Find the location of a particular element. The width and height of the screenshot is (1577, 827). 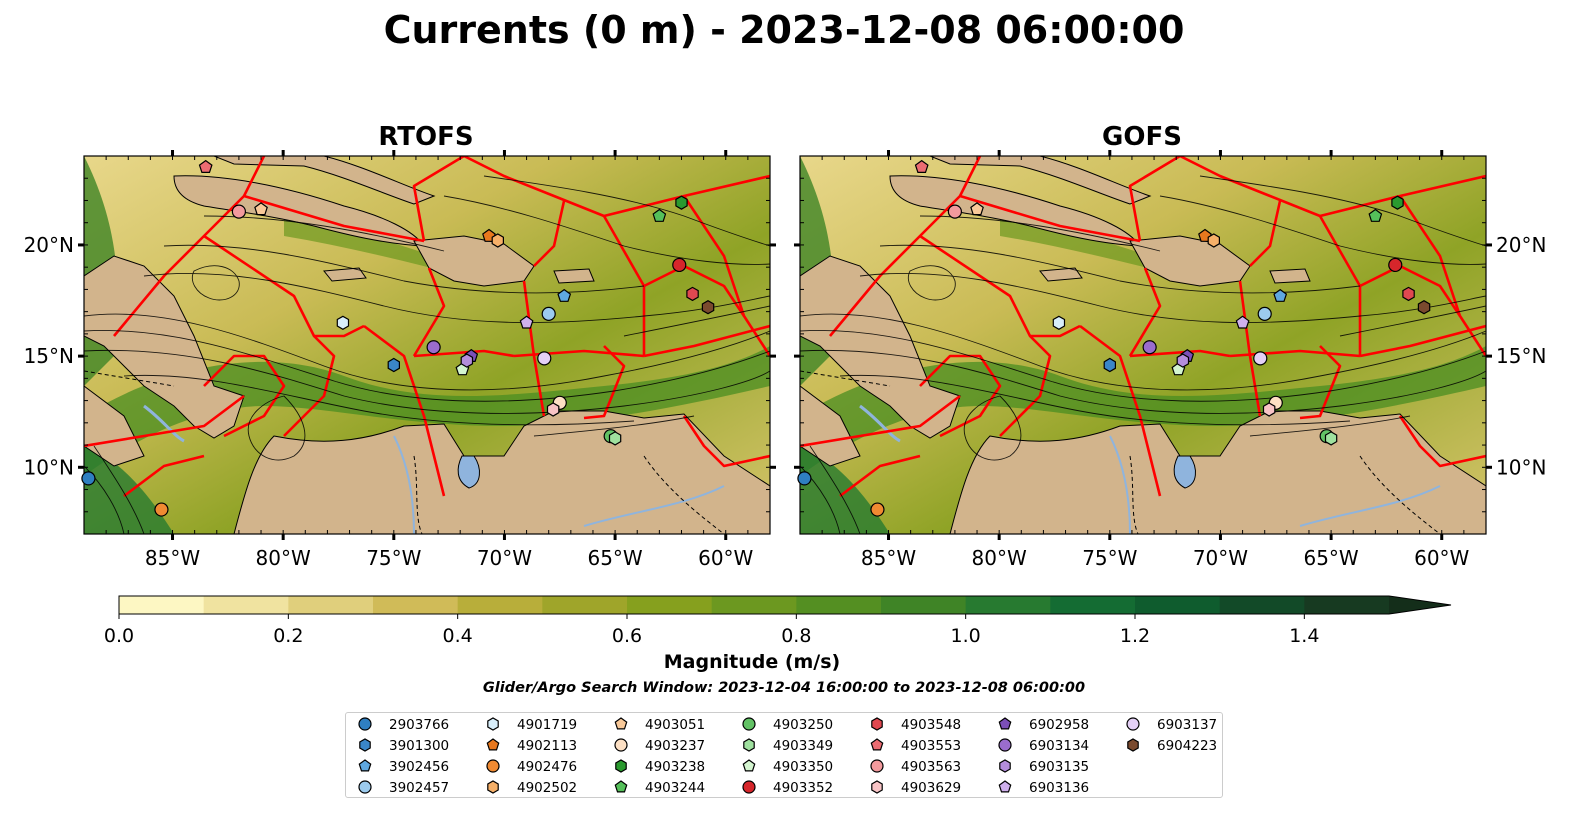

float-marker-4903051-rtofs is located at coordinates (261, 209).